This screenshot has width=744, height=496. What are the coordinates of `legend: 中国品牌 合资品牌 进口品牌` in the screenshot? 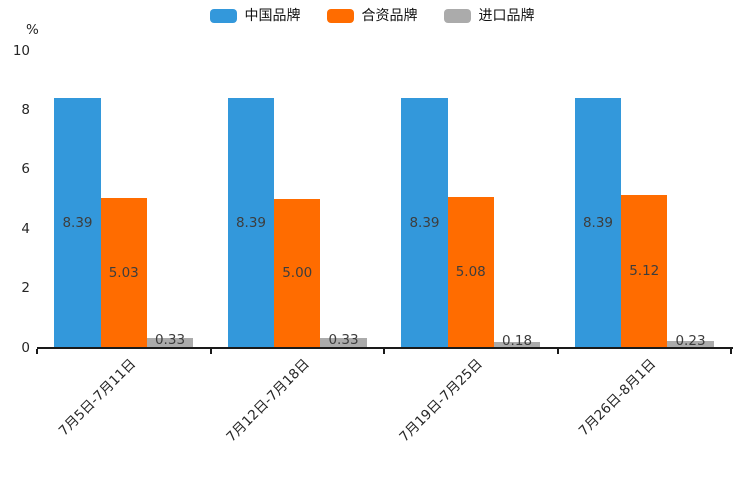 It's located at (372, 16).